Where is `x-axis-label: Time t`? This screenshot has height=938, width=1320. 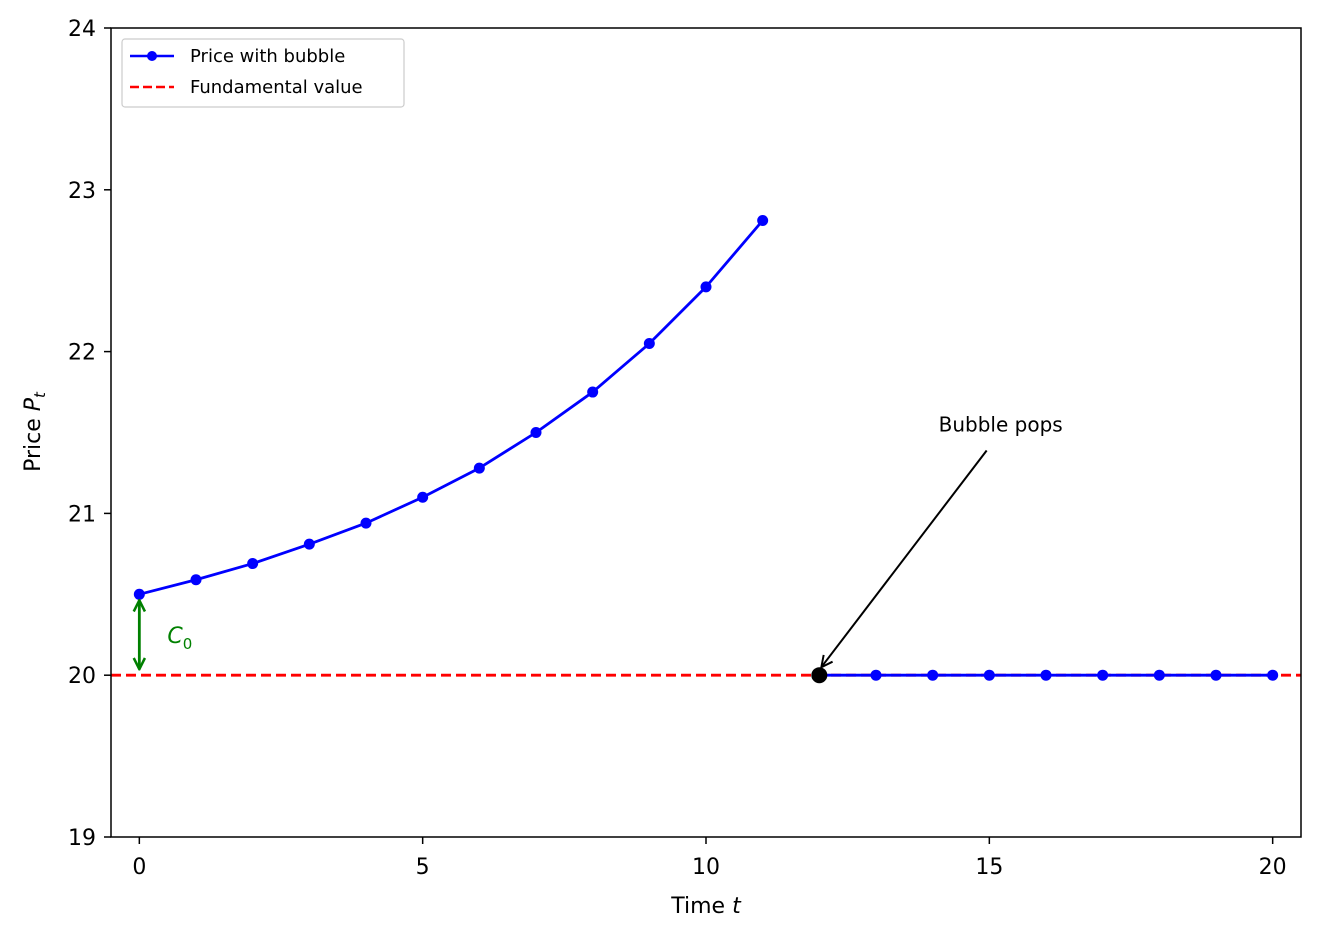
x-axis-label: Time t is located at coordinates (706, 906).